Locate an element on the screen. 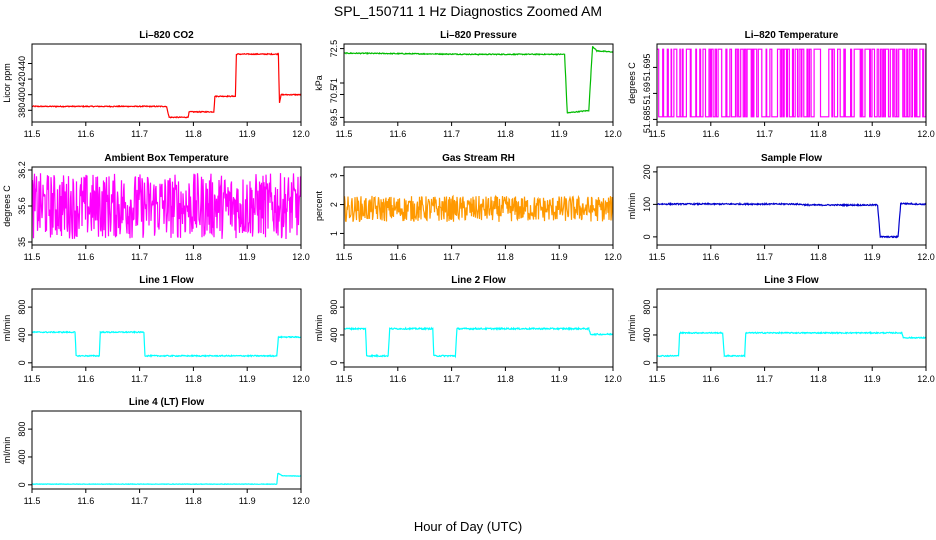 Image resolution: width=936 pixels, height=540 pixels. y-tick-label: 35.6 is located at coordinates (22, 206).